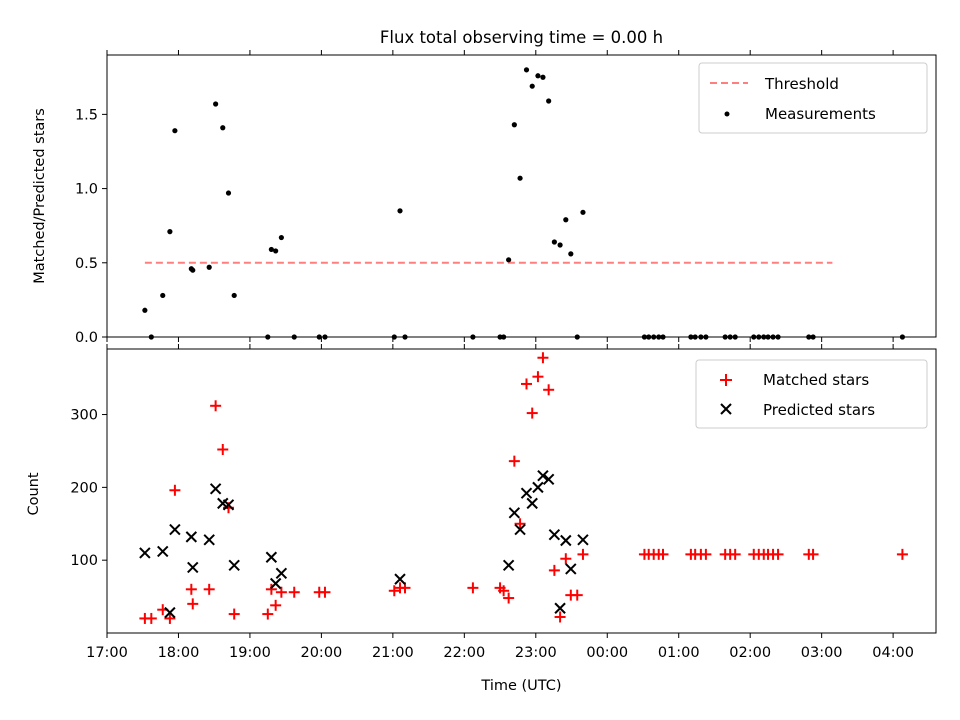 This screenshot has width=960, height=720. Describe the element at coordinates (819, 410) in the screenshot. I see `predicted-legend-label: Predicted stars` at that location.